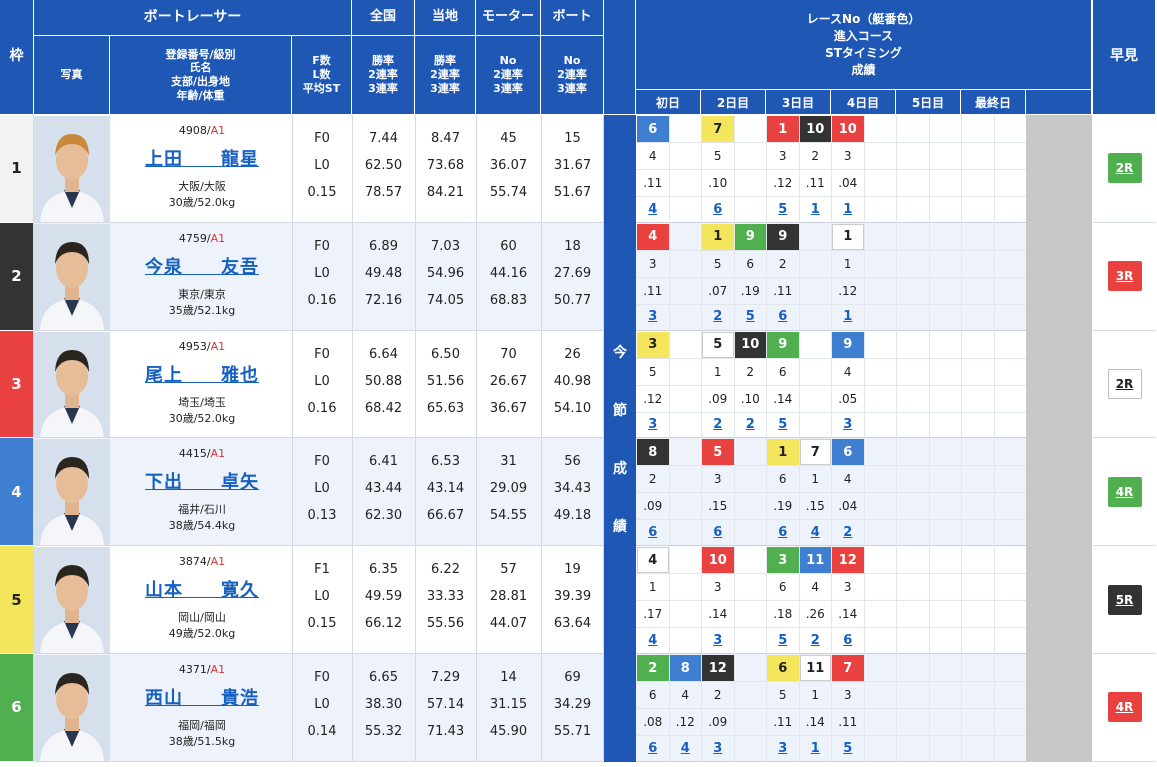 Image resolution: width=1157 pixels, height=767 pixels. I want to click on hayami-race-button: 5R, so click(1124, 599).